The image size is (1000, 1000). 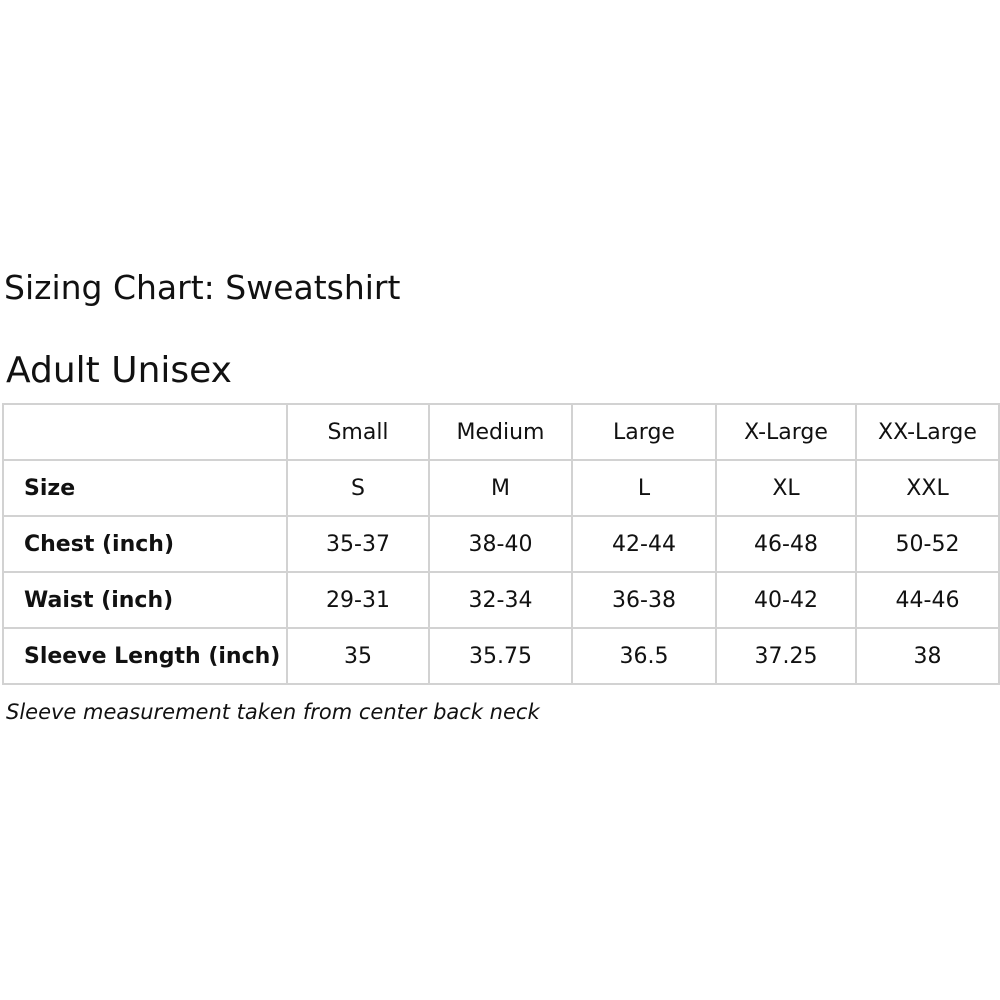 What do you see at coordinates (644, 544) in the screenshot?
I see `table-cell: 42-44` at bounding box center [644, 544].